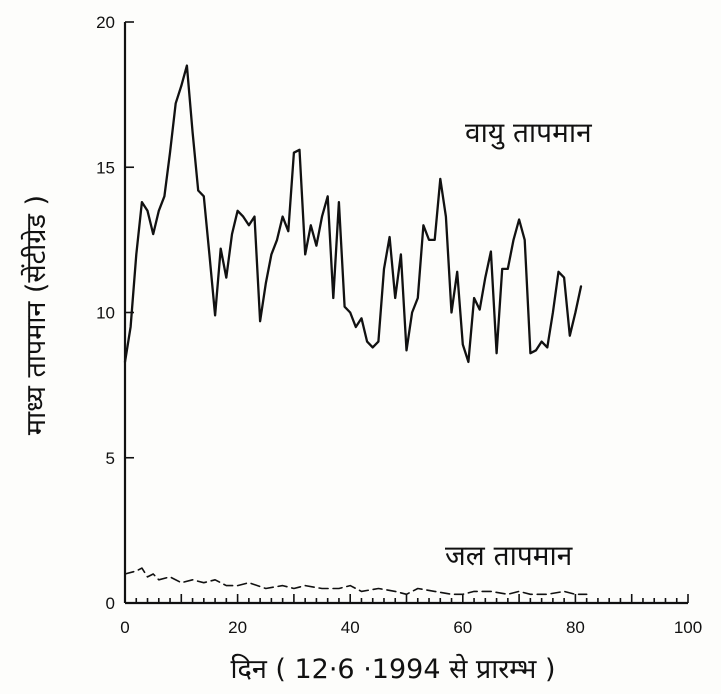 This screenshot has width=721, height=694. What do you see at coordinates (110, 603) in the screenshot?
I see `y-tick-label: 0` at bounding box center [110, 603].